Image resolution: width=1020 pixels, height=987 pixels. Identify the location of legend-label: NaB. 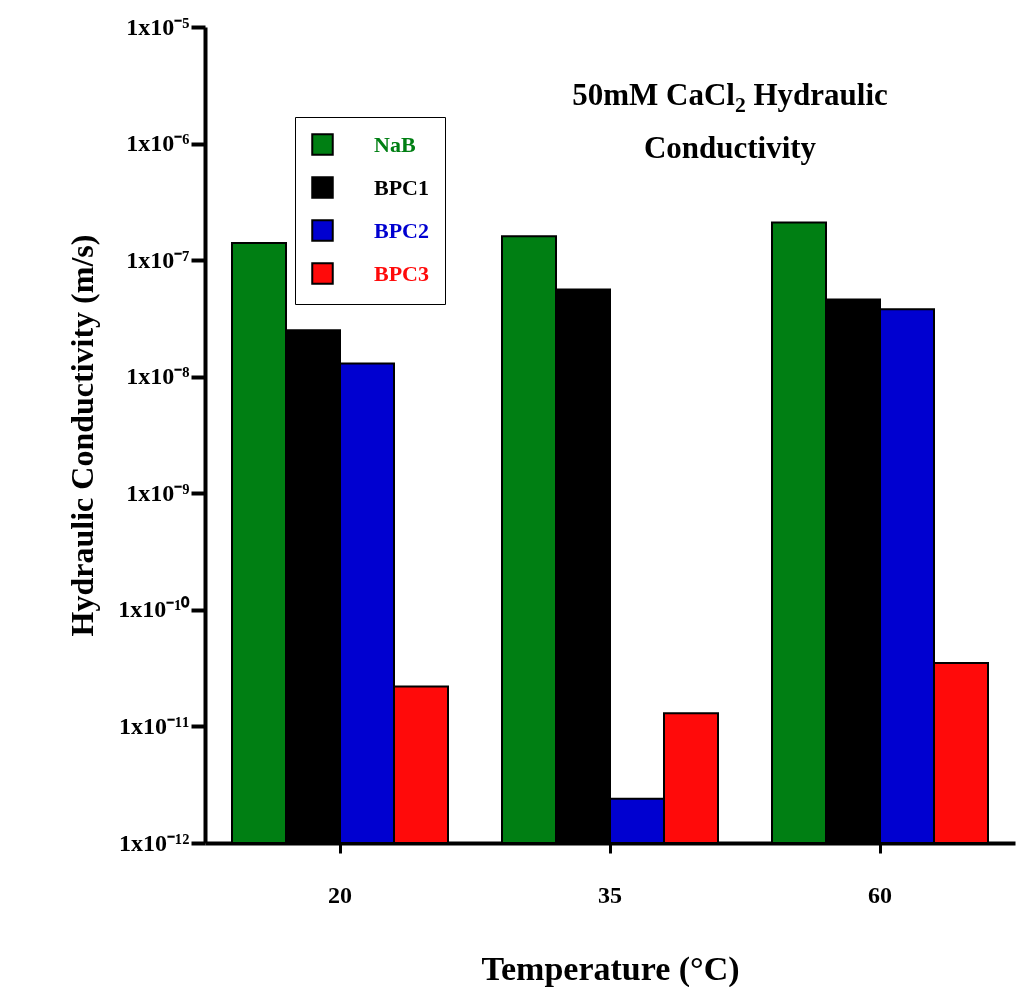
(395, 144).